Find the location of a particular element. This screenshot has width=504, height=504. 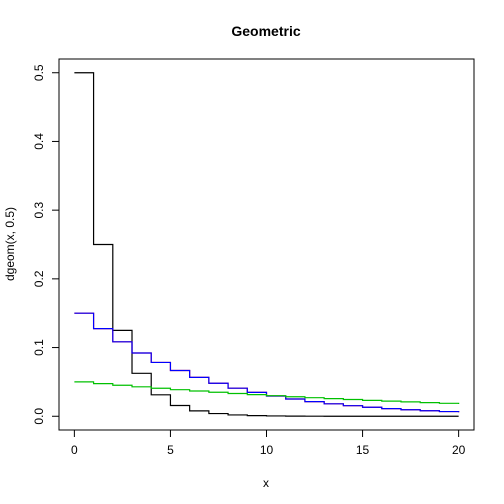

x-tick-label-2: 10 is located at coordinates (267, 450).